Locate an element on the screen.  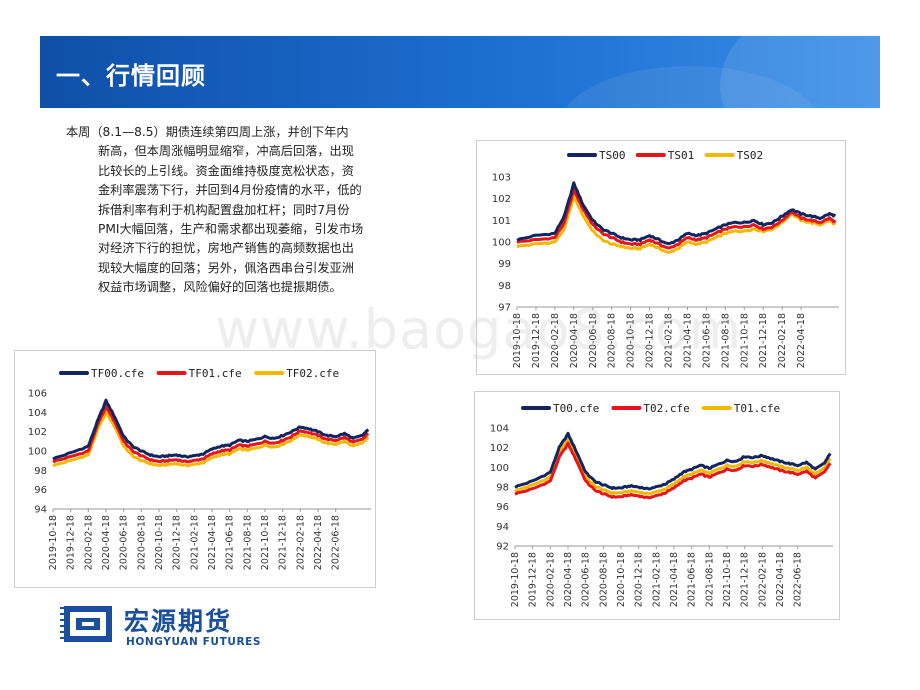
title-banner: 一、行情回顾 is located at coordinates (460, 72).